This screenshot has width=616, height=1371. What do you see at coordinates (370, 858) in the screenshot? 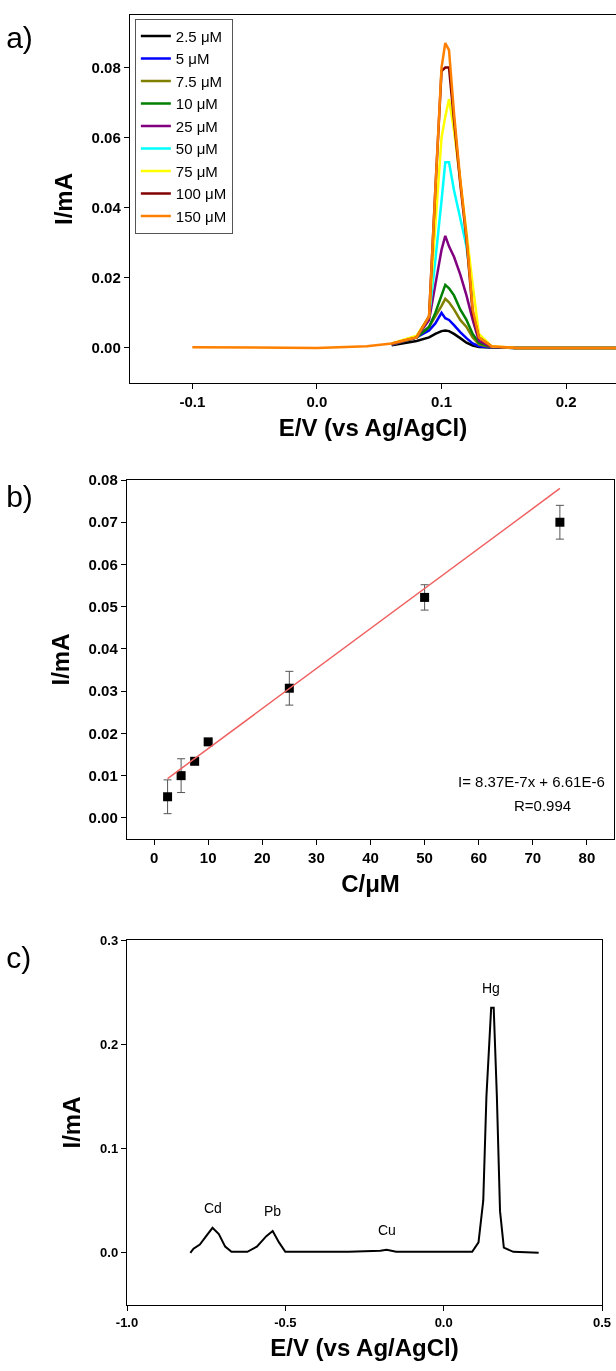
I see `x-tick-label: 40` at bounding box center [370, 858].